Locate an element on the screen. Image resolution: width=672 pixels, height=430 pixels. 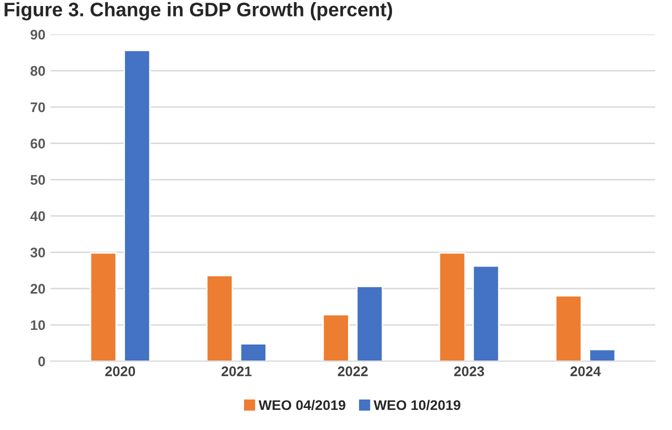
x-tick-label: 2024 is located at coordinates (585, 371).